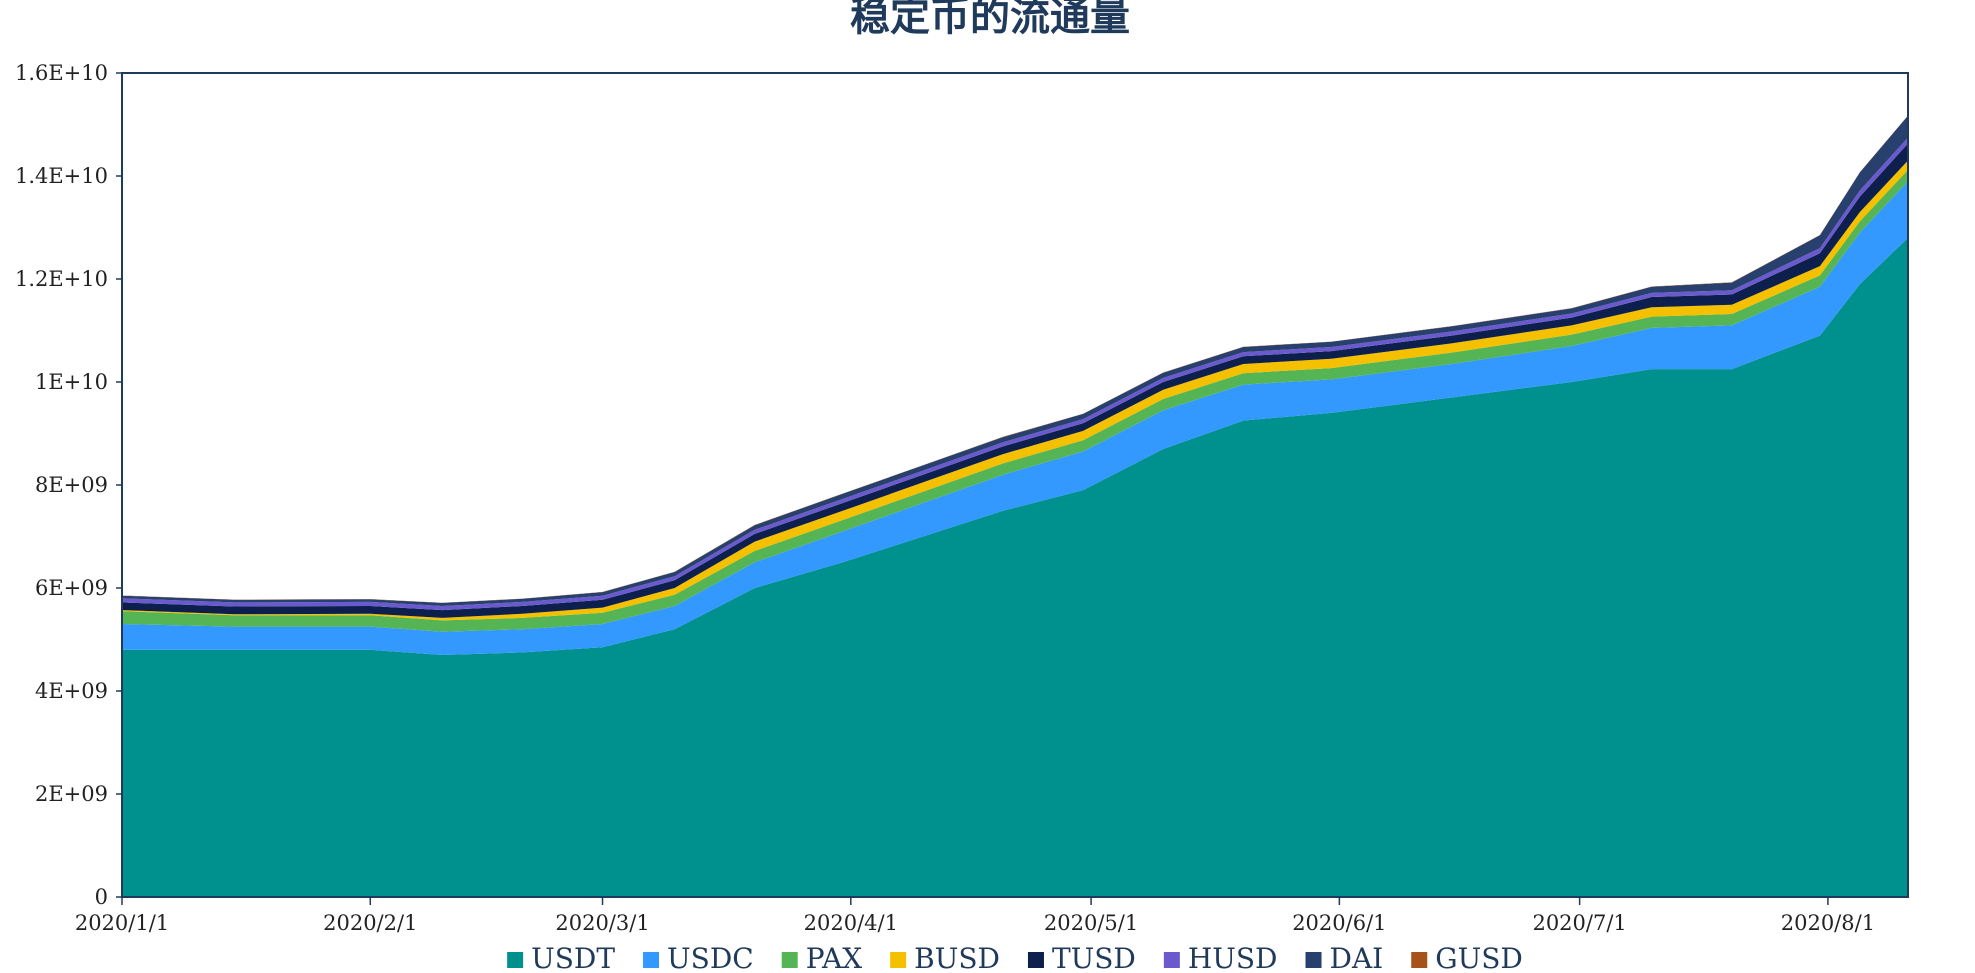 This screenshot has height=973, width=1975. What do you see at coordinates (1828, 923) in the screenshot?
I see `x-tick-label: 2020/8/1` at bounding box center [1828, 923].